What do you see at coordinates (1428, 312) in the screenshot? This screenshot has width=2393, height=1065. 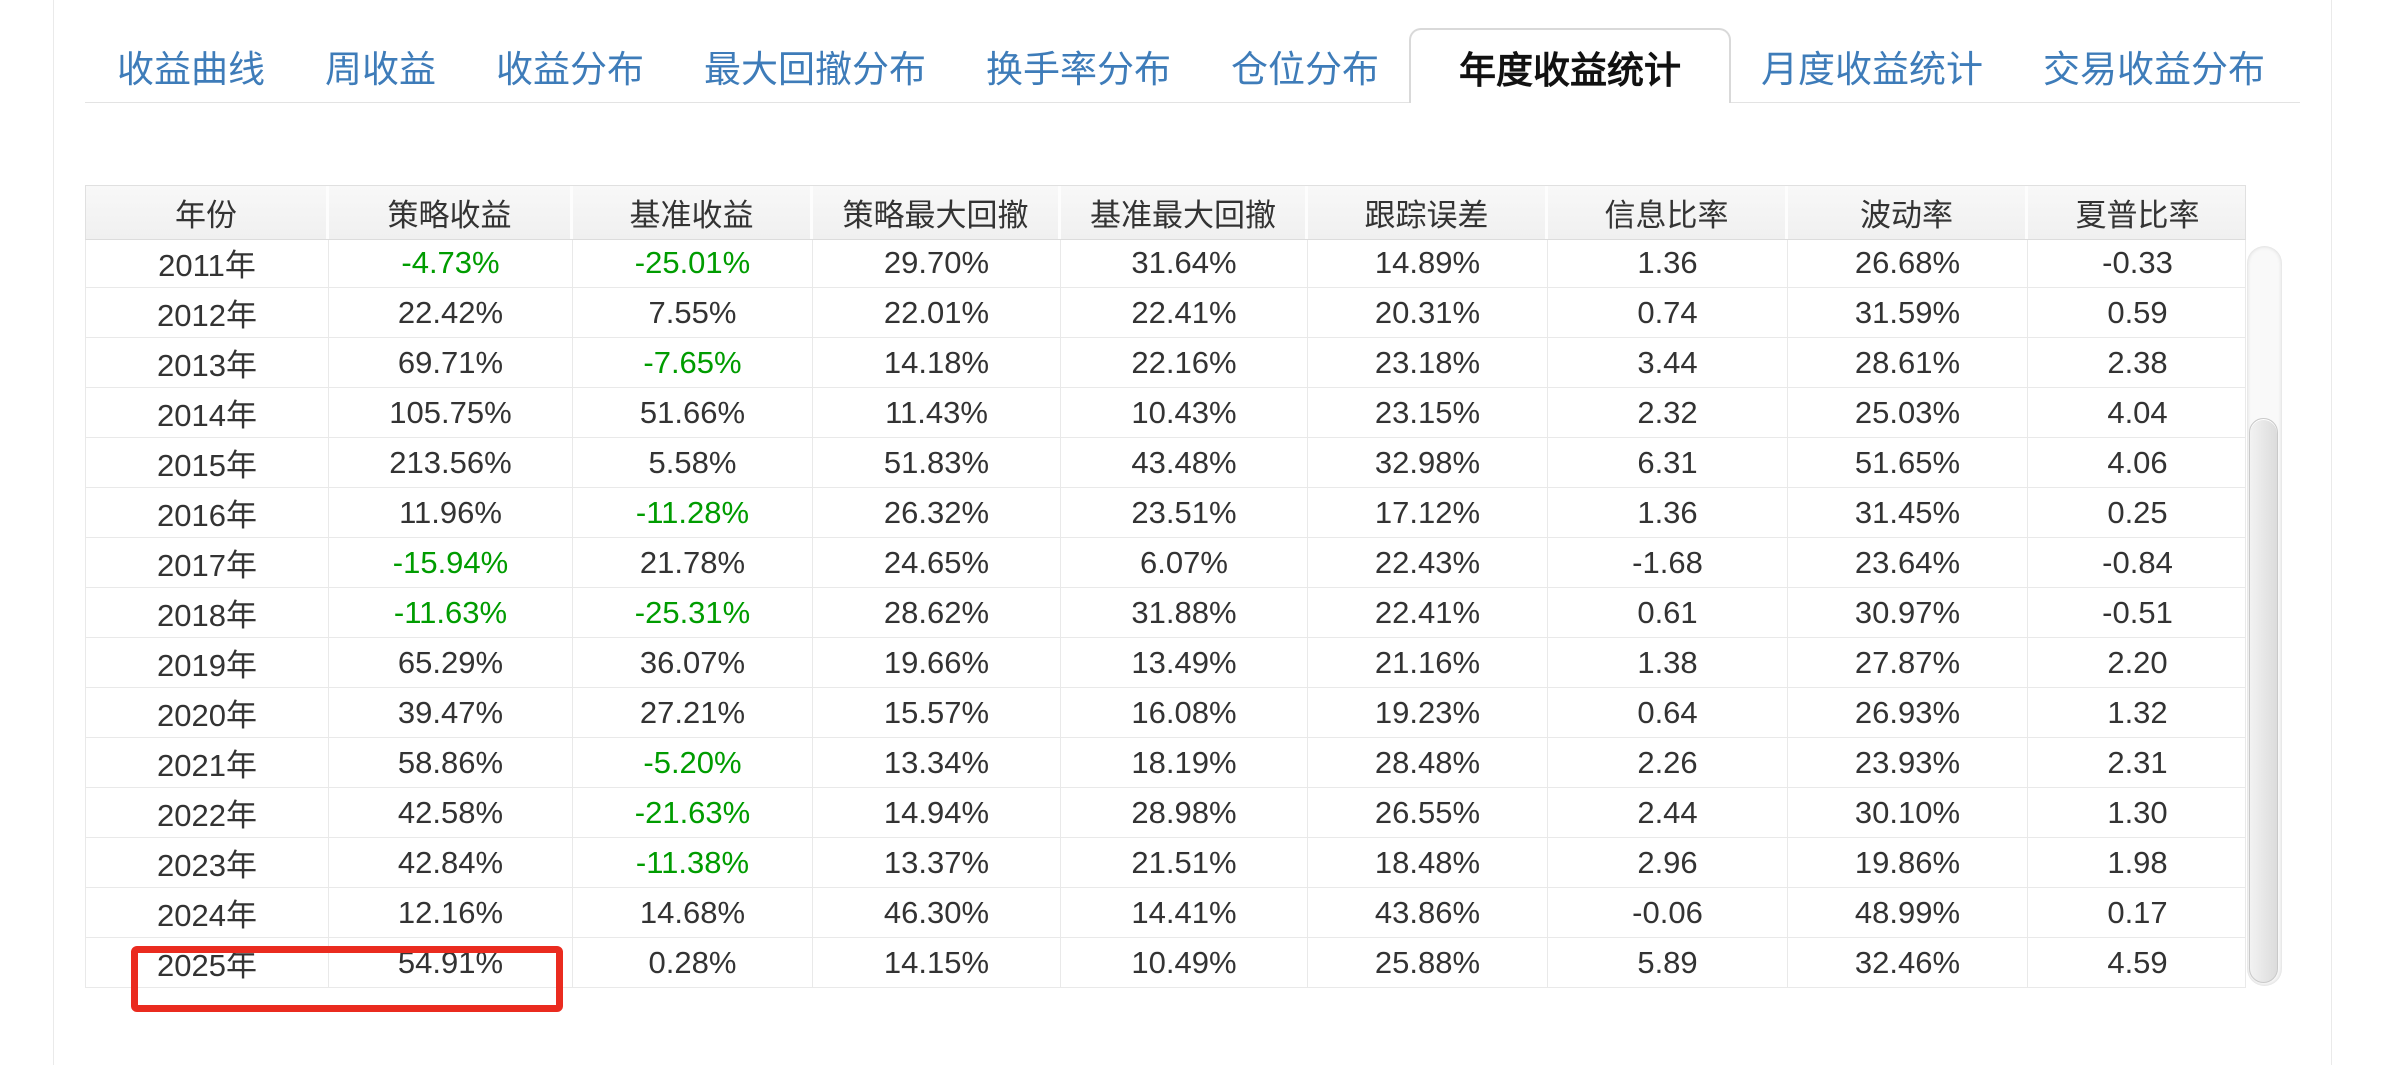 I see `value-cell: 20.31%` at bounding box center [1428, 312].